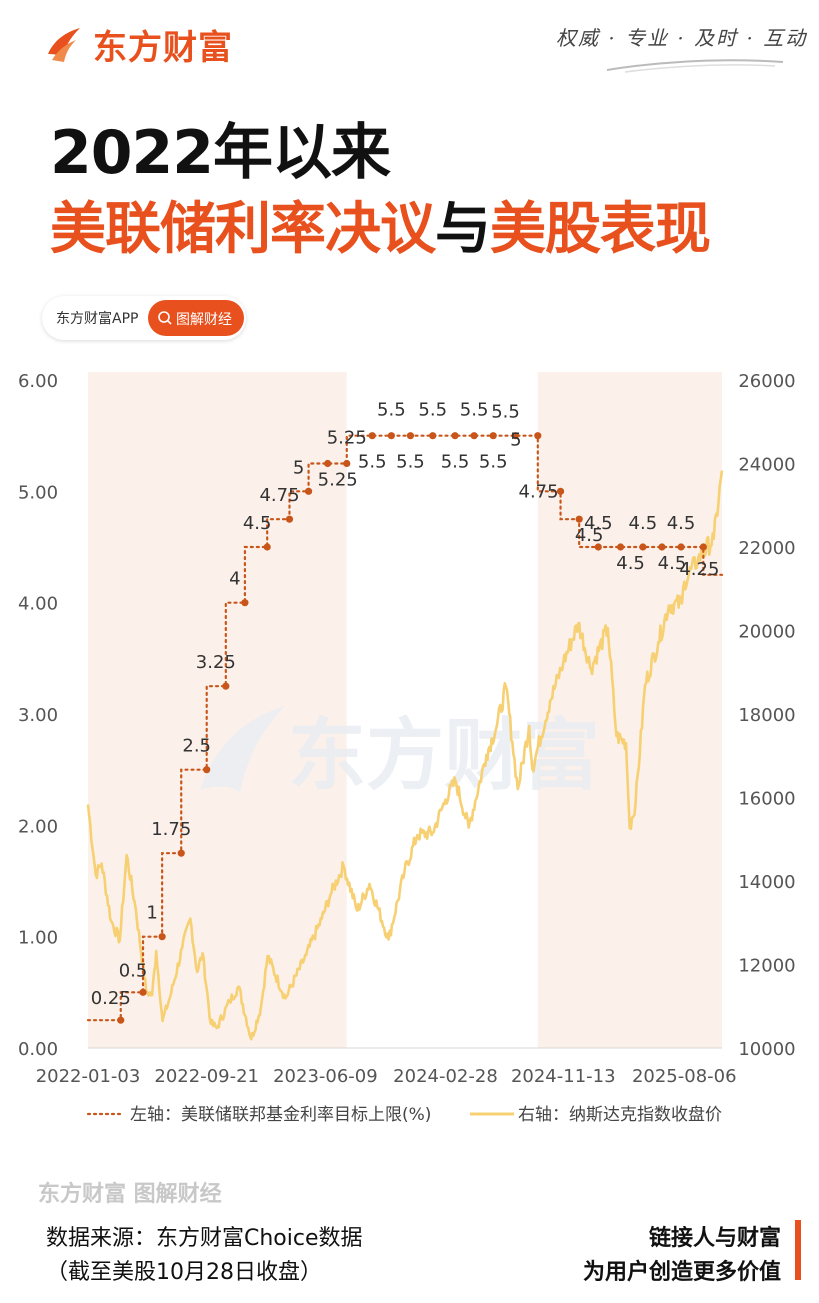 Image resolution: width=819 pixels, height=1303 pixels. What do you see at coordinates (130, 1194) in the screenshot?
I see `footer-watermark: 东方财富 图解财经` at bounding box center [130, 1194].